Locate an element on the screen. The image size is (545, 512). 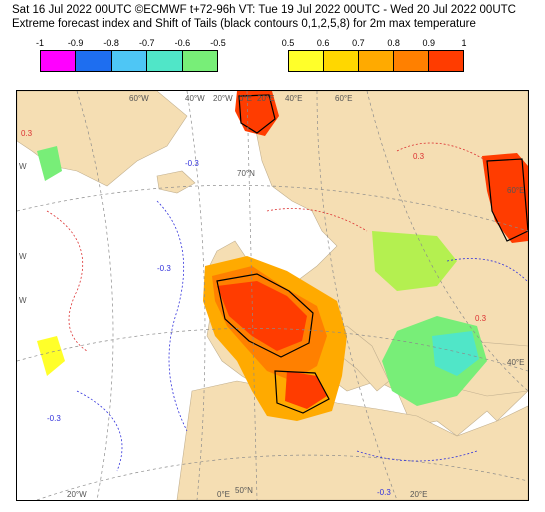
legend-neg-tick: -0.6 is located at coordinates (182, 43).